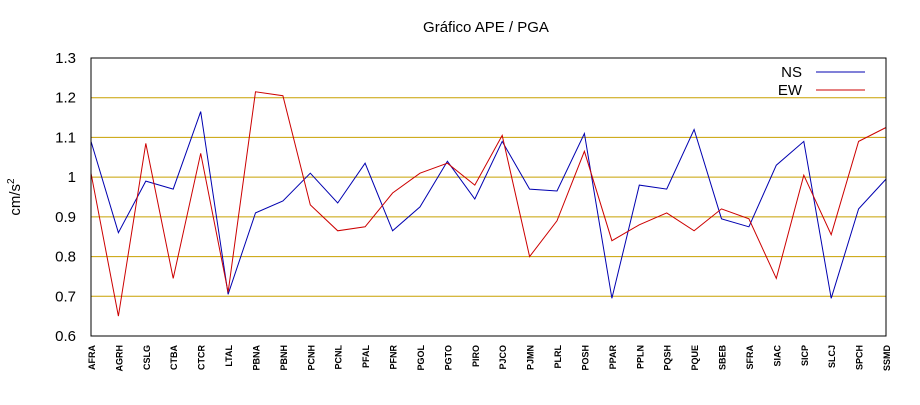 The width and height of the screenshot is (920, 405). Describe the element at coordinates (65, 58) in the screenshot. I see `y-tick-label: 1.3` at that location.